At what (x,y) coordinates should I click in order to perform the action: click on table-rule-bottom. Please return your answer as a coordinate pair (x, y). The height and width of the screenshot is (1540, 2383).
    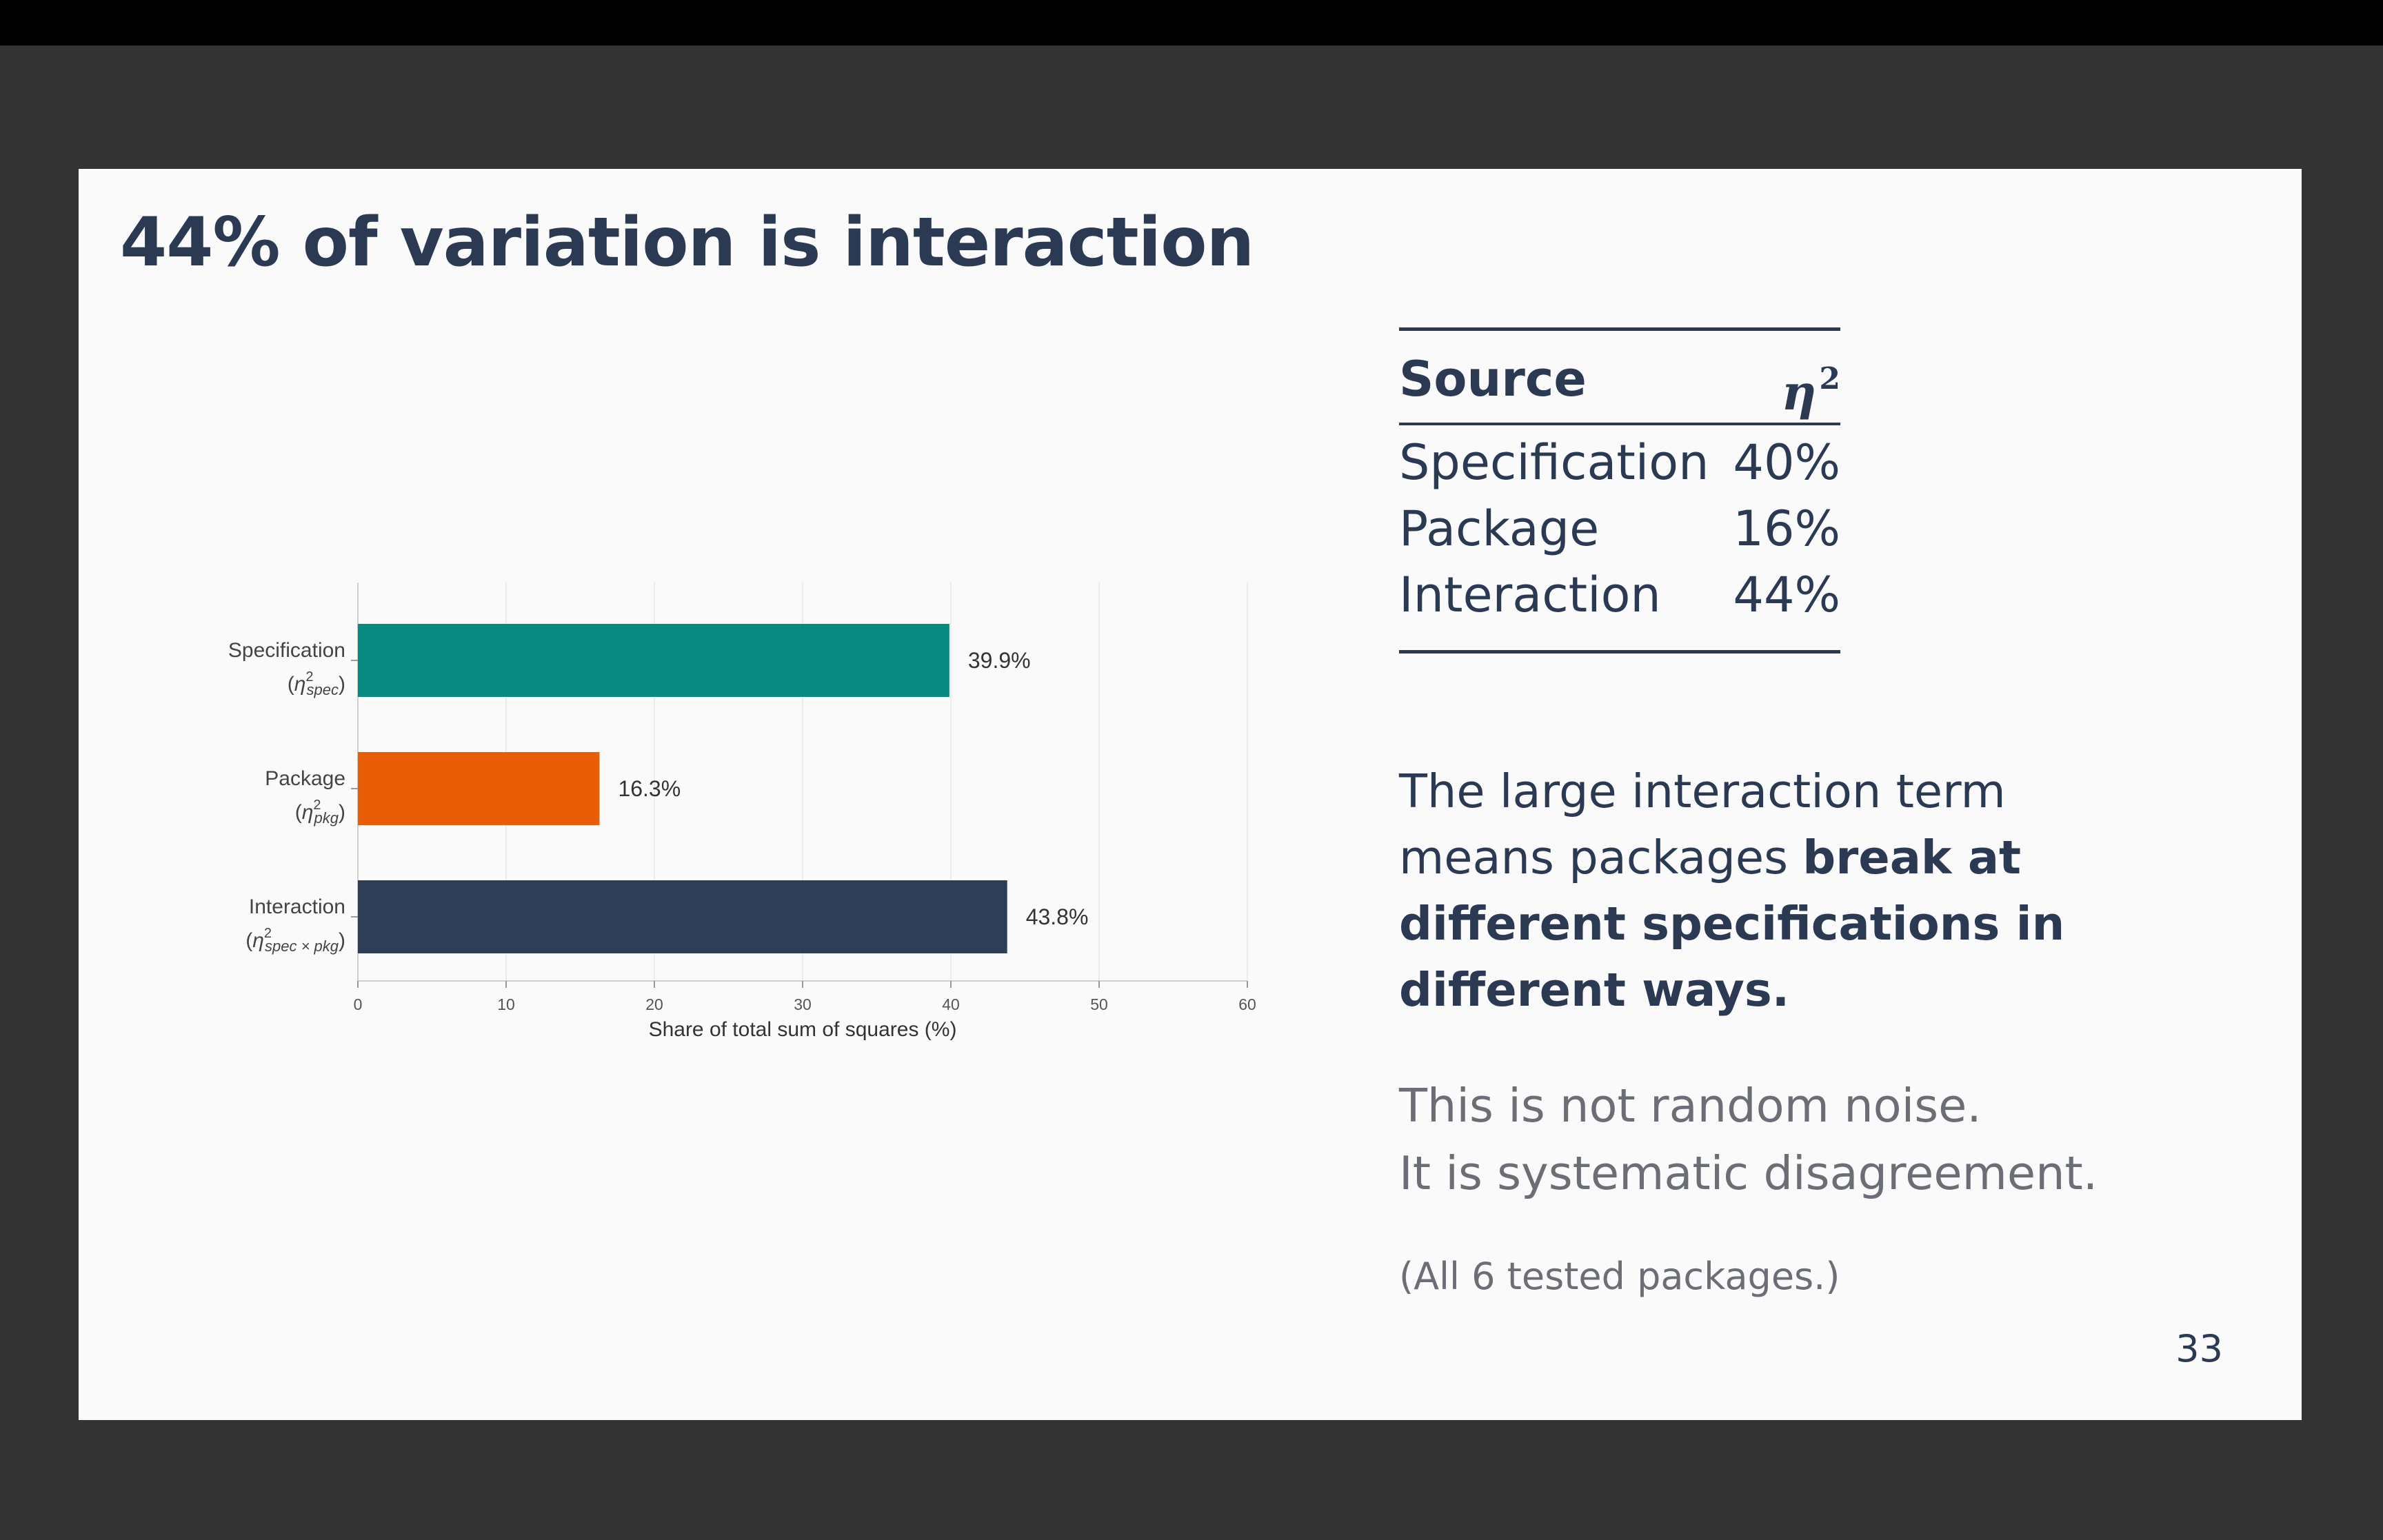
    Looking at the image, I should click on (1619, 652).